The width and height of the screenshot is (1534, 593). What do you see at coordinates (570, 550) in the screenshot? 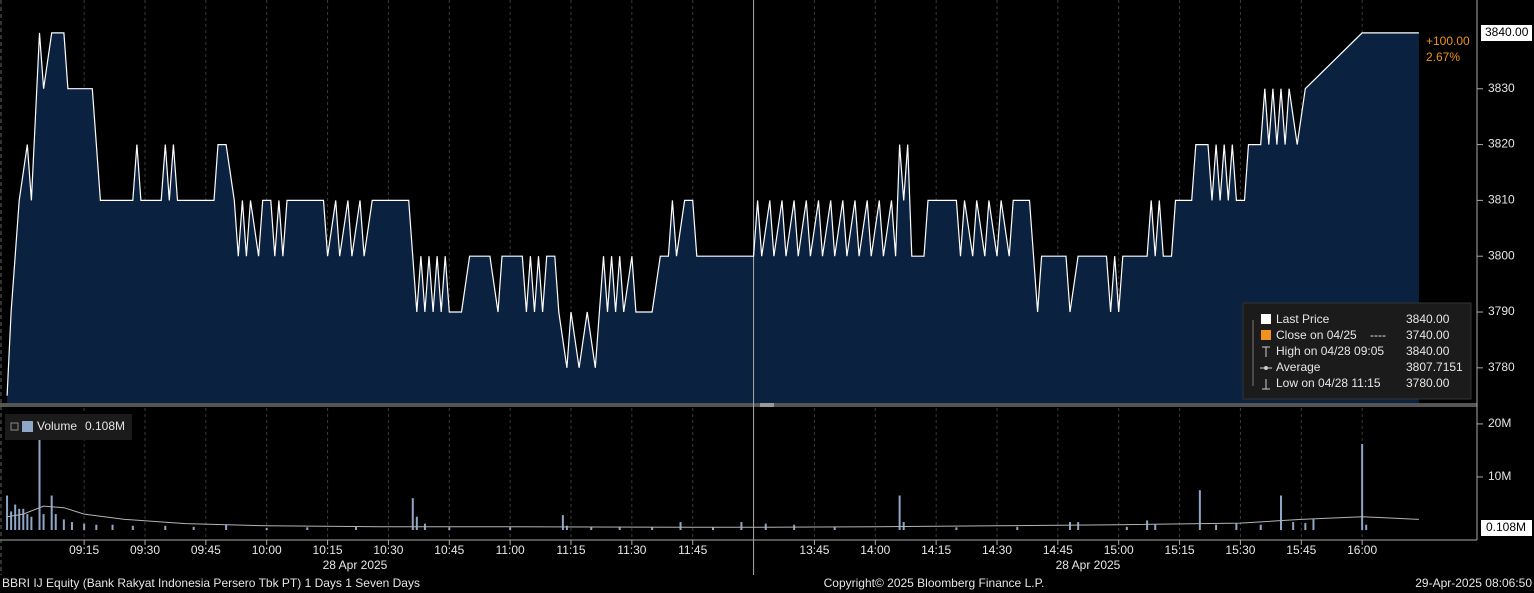
I see `x-tick-label: 11:15` at bounding box center [570, 550].